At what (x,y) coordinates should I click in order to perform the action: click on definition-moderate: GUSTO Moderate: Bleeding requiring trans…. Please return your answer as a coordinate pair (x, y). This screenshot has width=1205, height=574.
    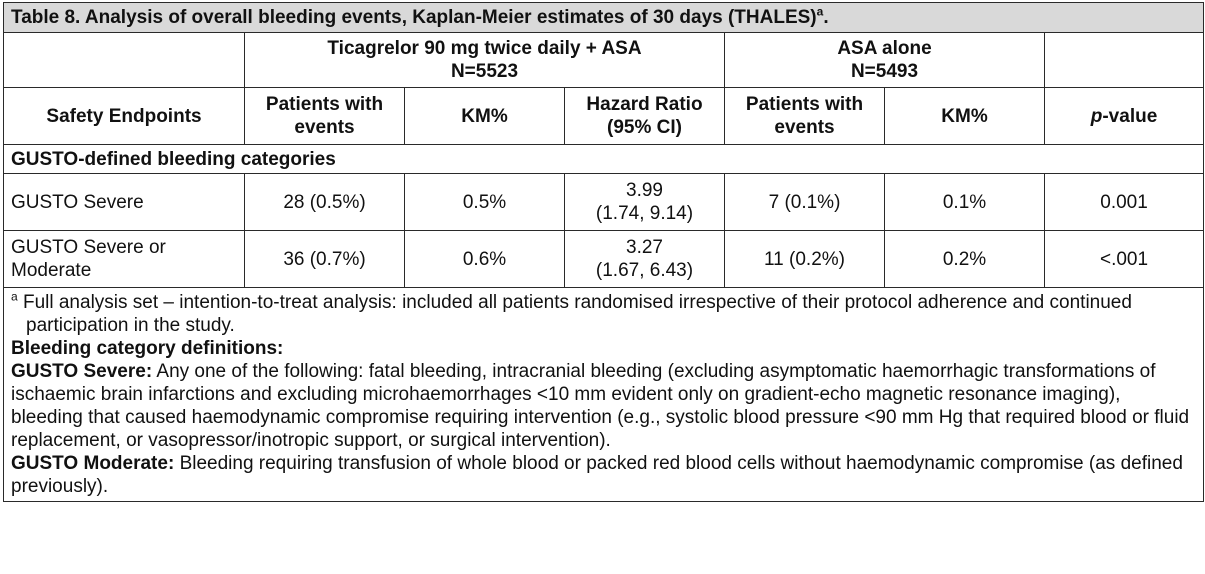
    Looking at the image, I should click on (603, 475).